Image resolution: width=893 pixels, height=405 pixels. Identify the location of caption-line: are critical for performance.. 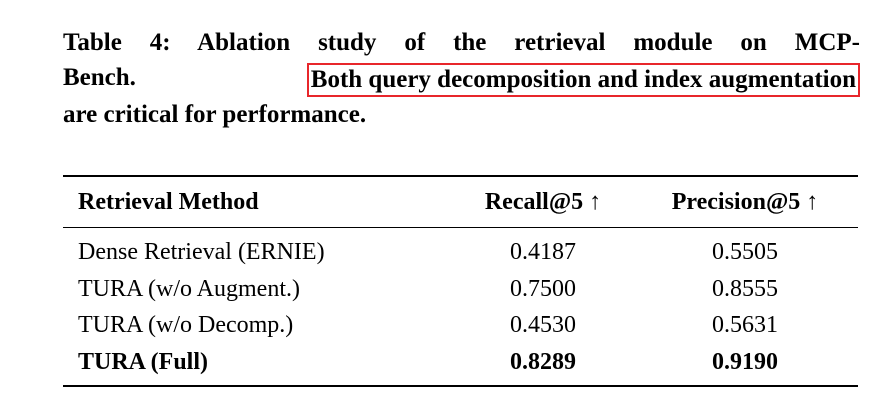
(215, 114).